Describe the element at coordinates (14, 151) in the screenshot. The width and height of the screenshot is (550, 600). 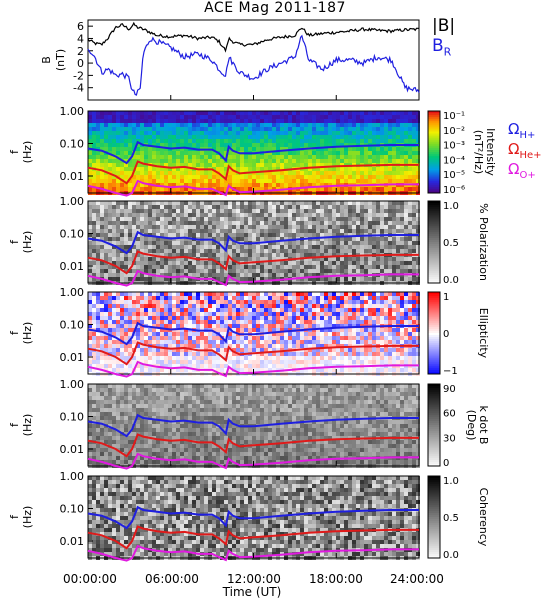
I see `panel1-ylabel: f` at that location.